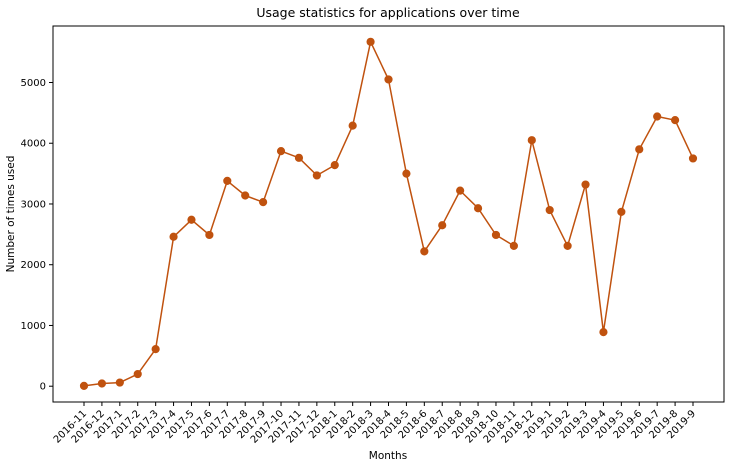 The image size is (730, 468). Describe the element at coordinates (33, 83) in the screenshot. I see `y-tick-label: 5000` at that location.